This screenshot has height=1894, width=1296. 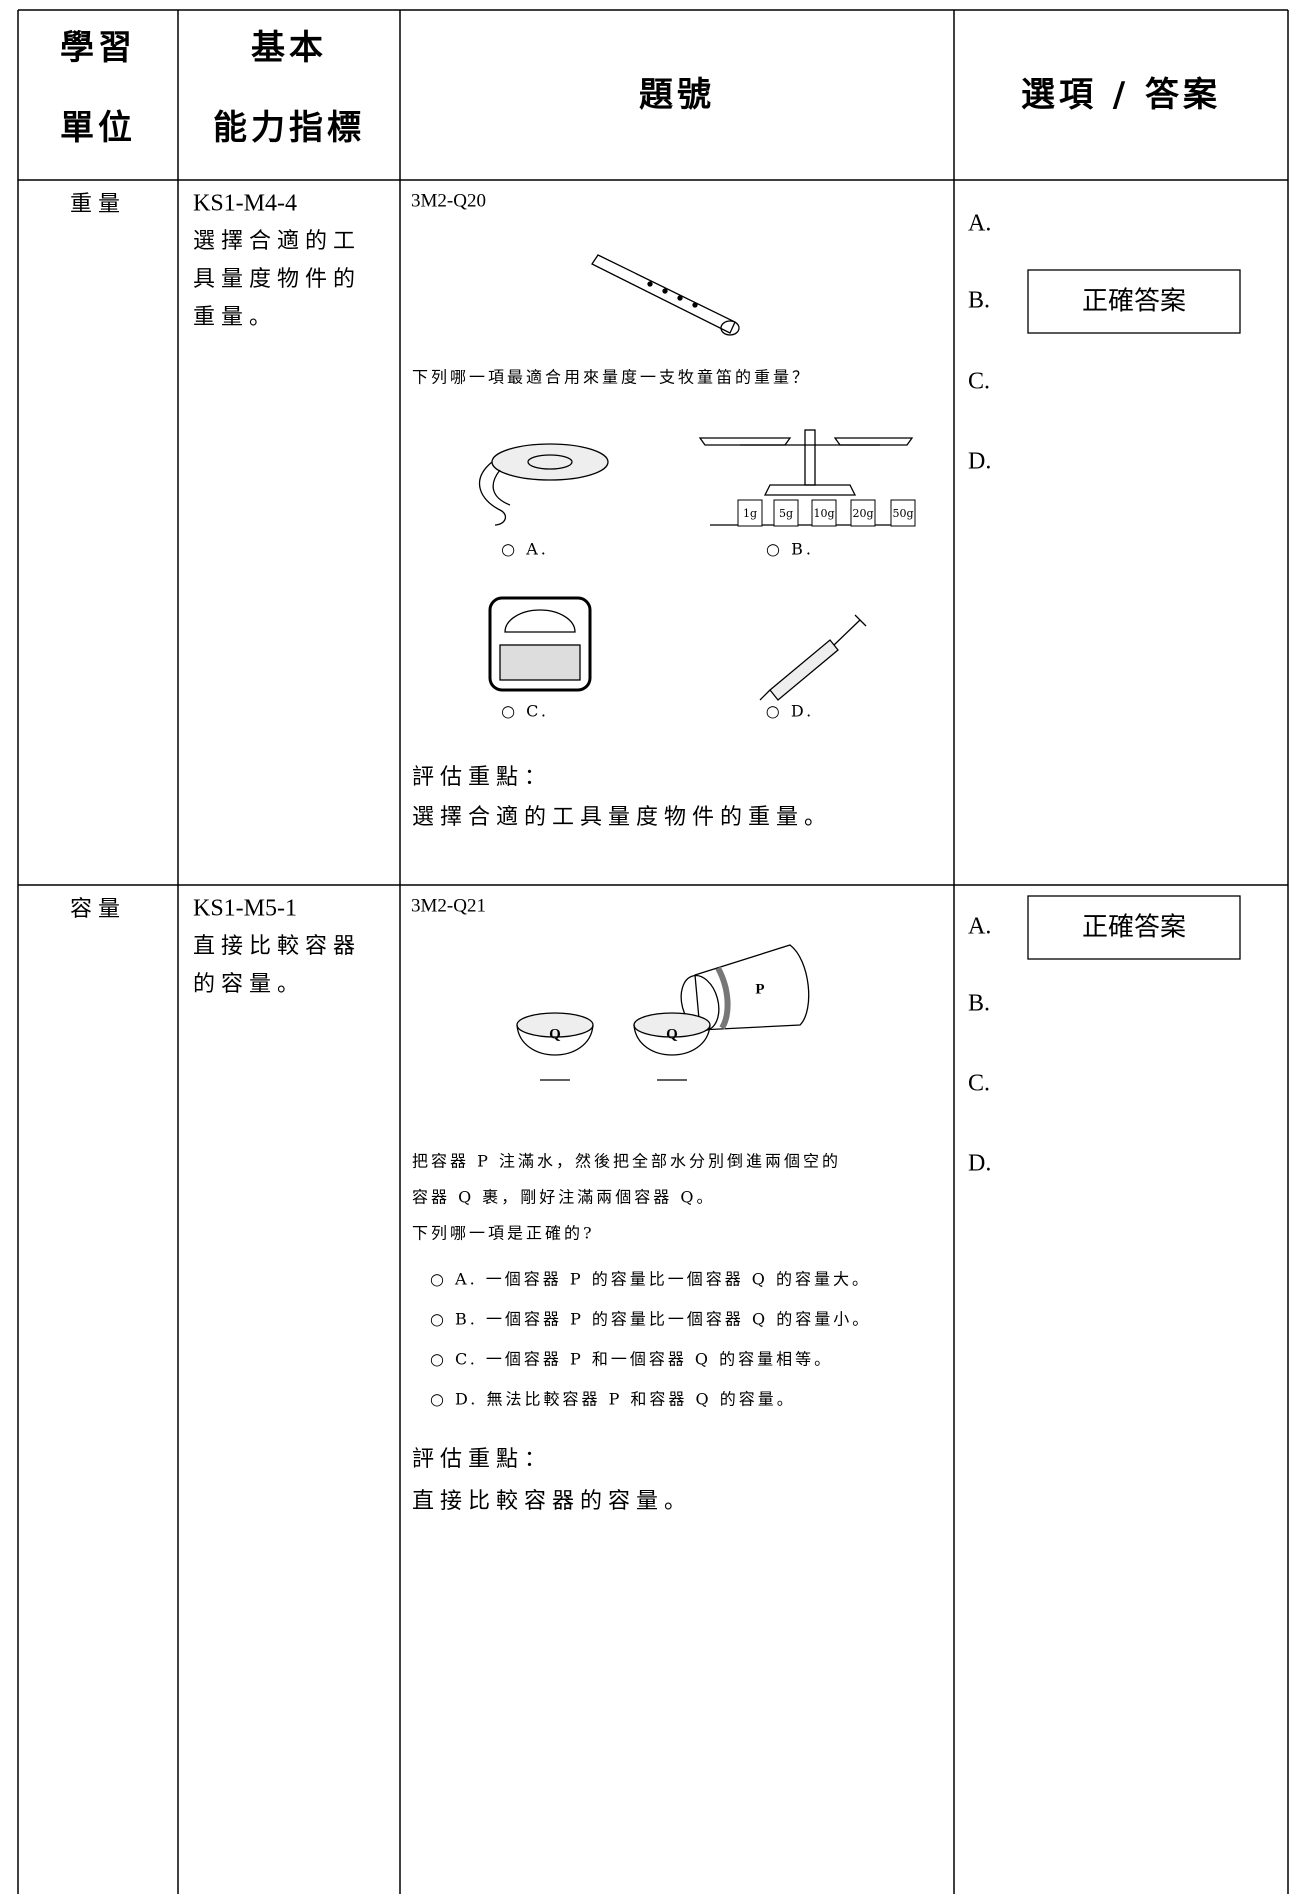 What do you see at coordinates (448, 905) in the screenshot?
I see `question-id: 3M2-Q21` at bounding box center [448, 905].